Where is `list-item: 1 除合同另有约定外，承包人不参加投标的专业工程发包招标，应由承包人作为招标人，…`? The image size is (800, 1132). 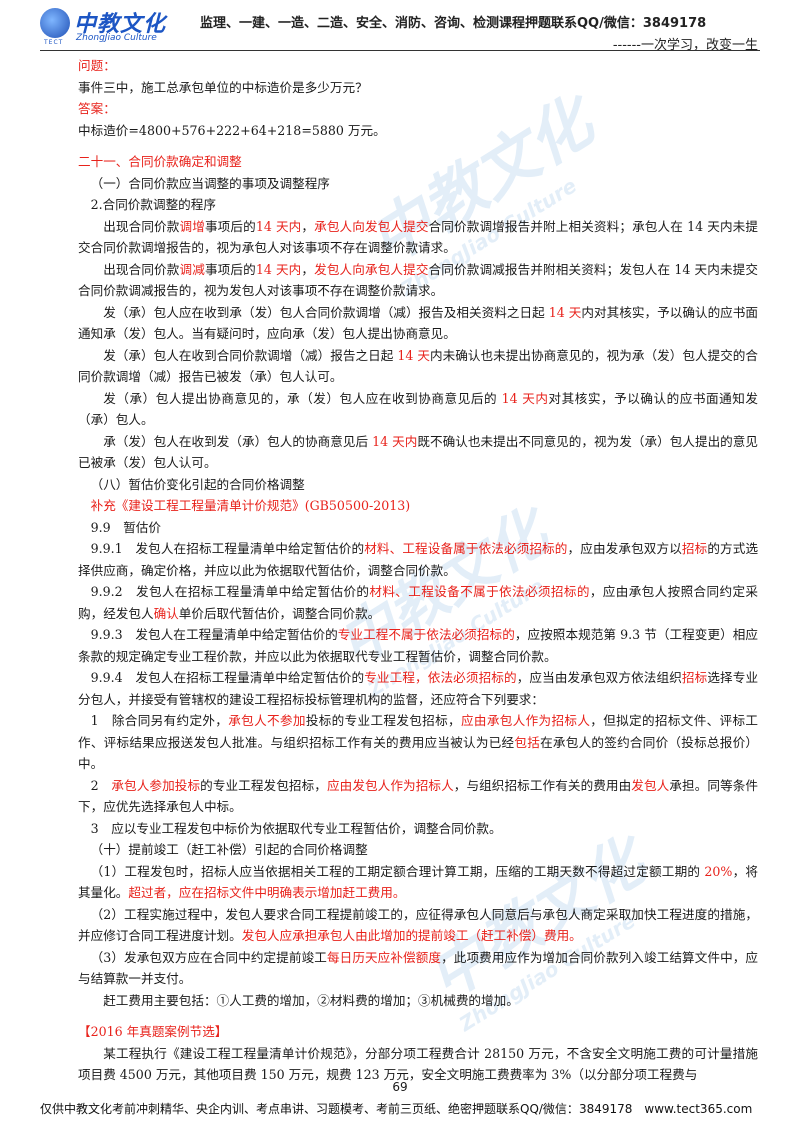
list-item: 1 除合同另有约定外，承包人不参加投标的专业工程发包招标，应由承包人作为招标人，… is located at coordinates (418, 742).